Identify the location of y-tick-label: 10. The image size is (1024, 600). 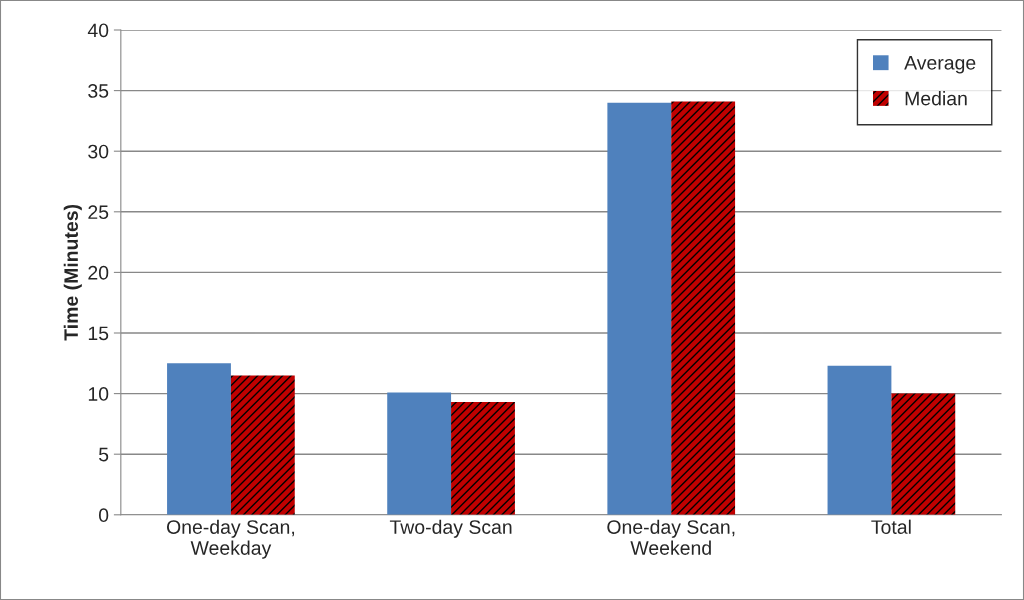
(98, 394).